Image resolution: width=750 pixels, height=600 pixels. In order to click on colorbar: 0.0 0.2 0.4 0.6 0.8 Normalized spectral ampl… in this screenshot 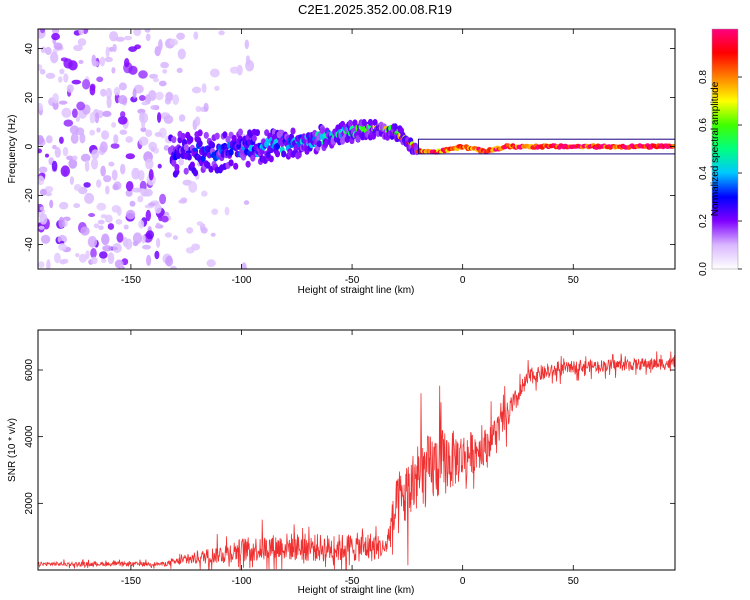, I will do `click(720, 152)`.